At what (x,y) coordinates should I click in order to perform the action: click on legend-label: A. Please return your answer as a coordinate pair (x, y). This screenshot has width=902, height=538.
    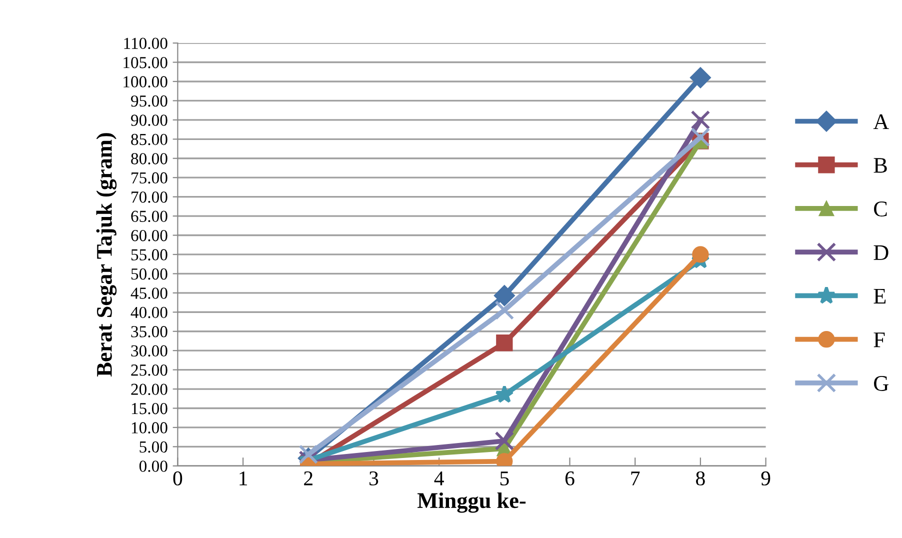
    Looking at the image, I should click on (881, 122).